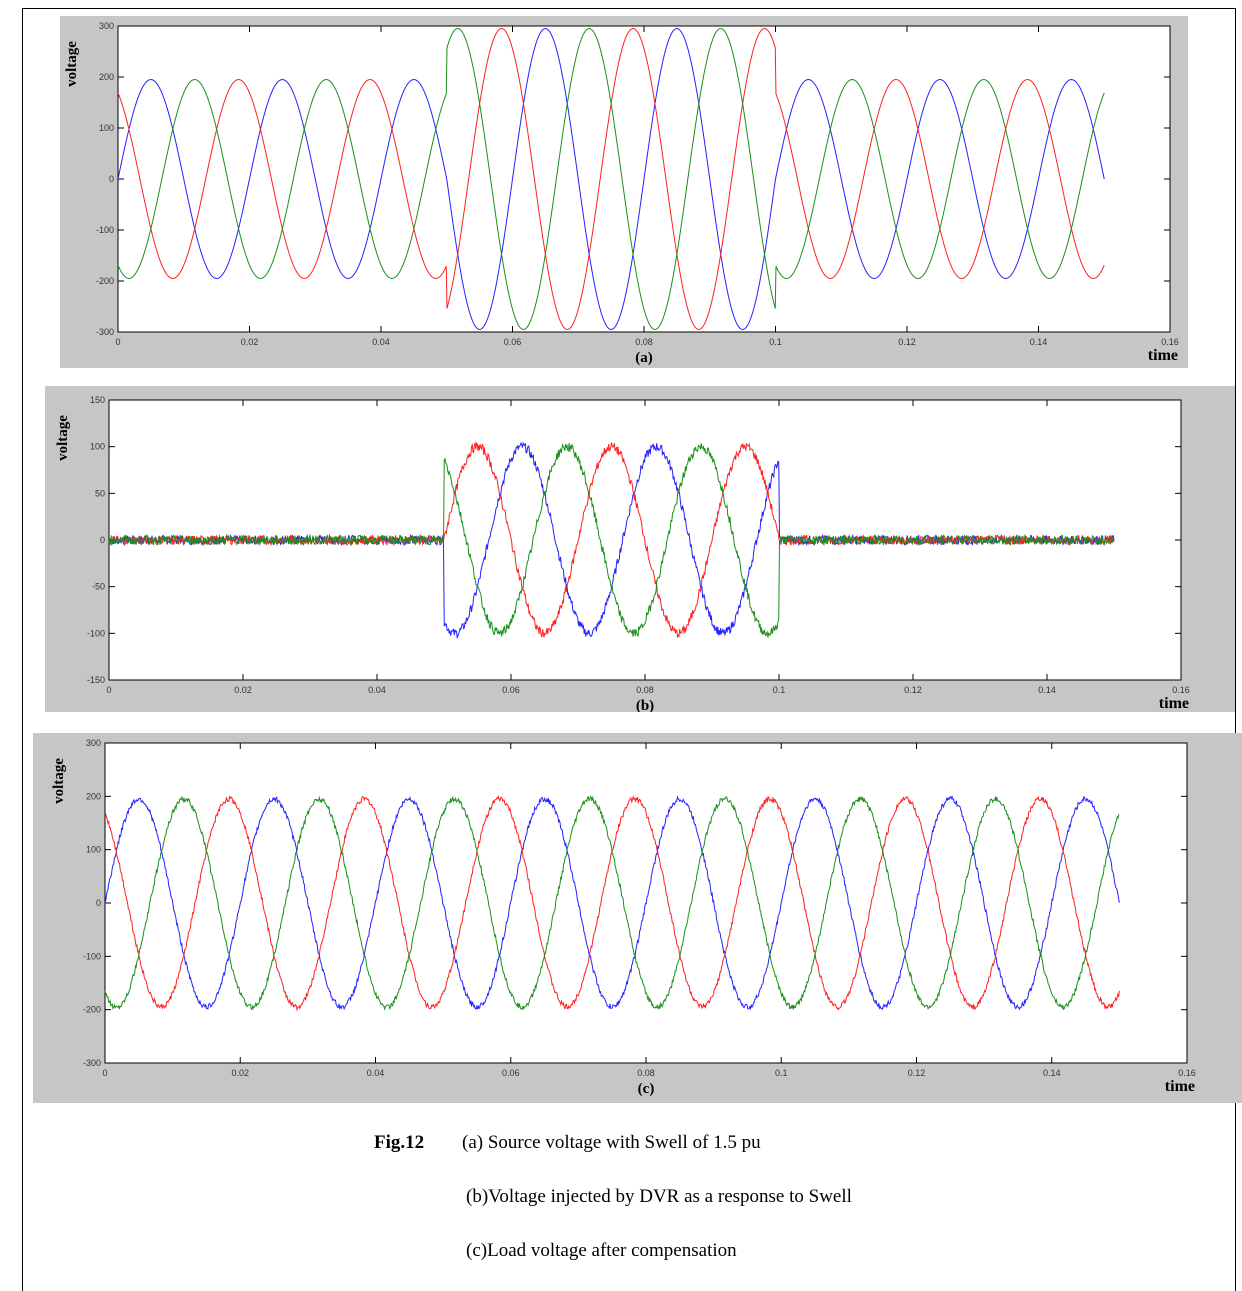  Describe the element at coordinates (646, 1089) in the screenshot. I see `panel-label: (c)` at that location.